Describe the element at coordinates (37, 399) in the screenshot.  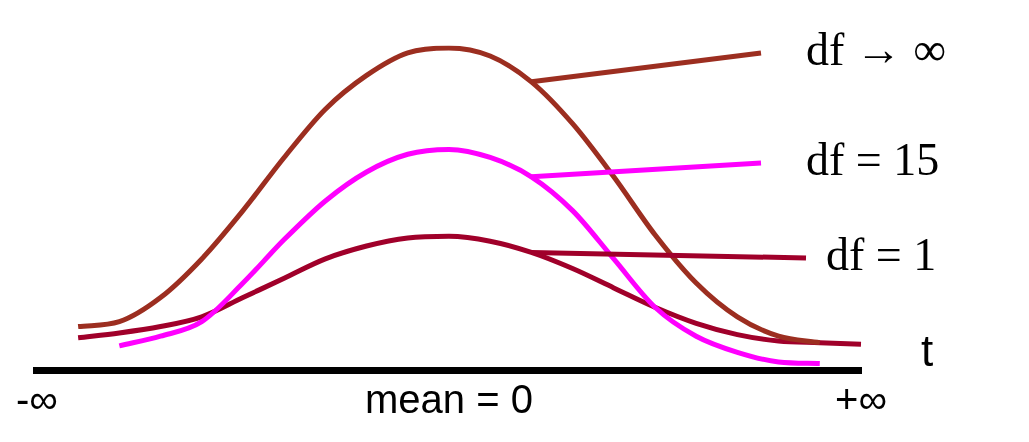
I see `x-tick-label: -∞` at that location.